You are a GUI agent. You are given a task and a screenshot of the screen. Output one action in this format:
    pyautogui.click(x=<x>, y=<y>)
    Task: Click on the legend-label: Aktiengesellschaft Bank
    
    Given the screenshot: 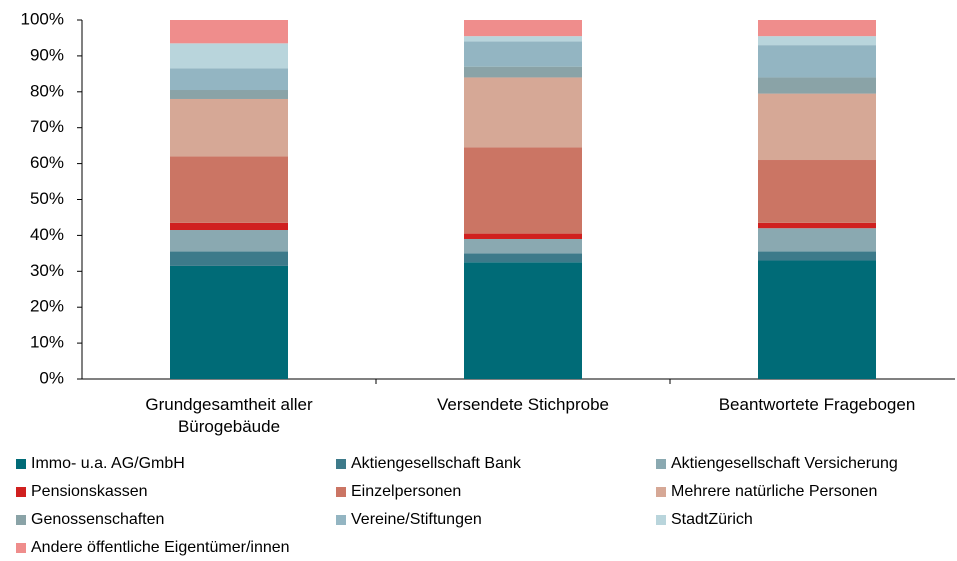 What is the action you would take?
    pyautogui.click(x=436, y=463)
    